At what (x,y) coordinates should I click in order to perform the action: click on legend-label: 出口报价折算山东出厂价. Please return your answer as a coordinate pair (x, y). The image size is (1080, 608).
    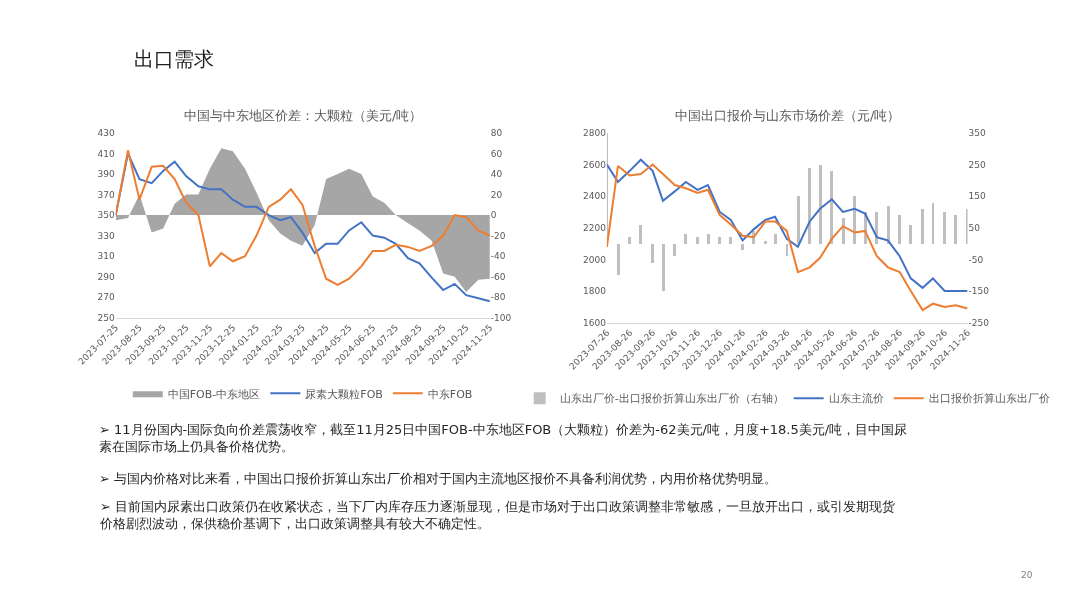
    Looking at the image, I should click on (989, 399).